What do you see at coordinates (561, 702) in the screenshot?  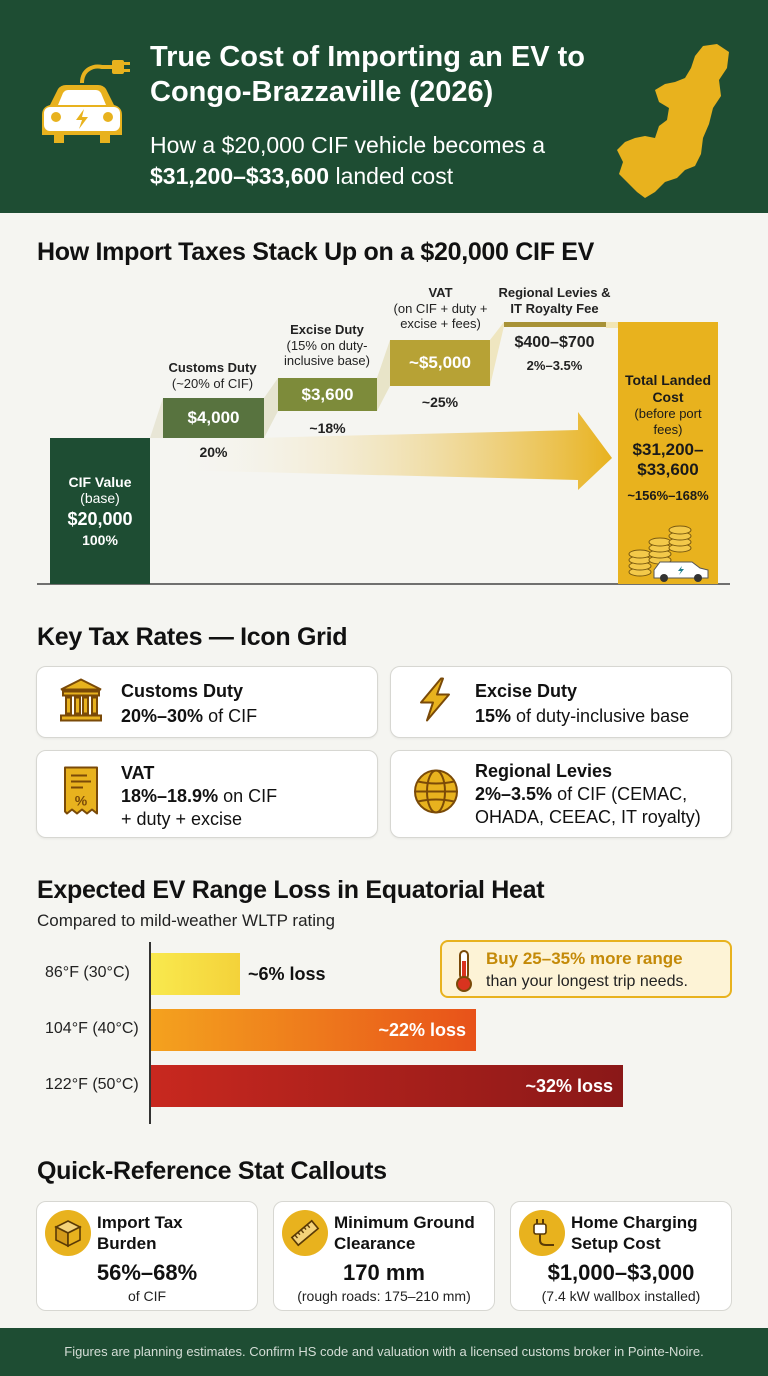 I see `card-excise-duty: Excise Duty 15% of duty-inclusive base` at bounding box center [561, 702].